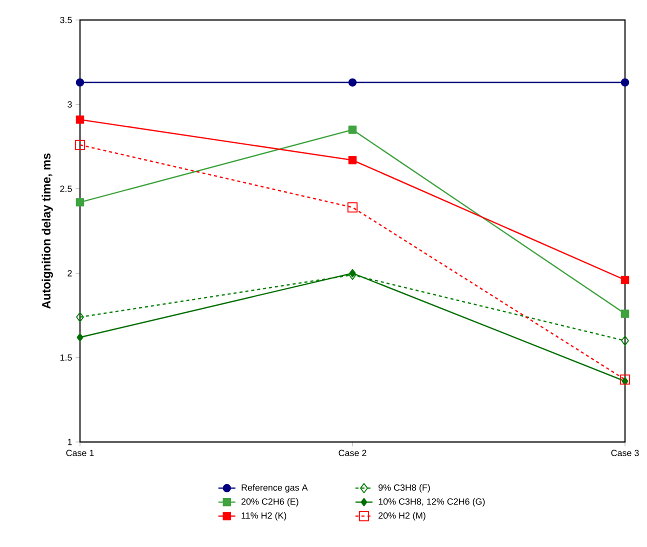 The width and height of the screenshot is (647, 547). What do you see at coordinates (402, 516) in the screenshot?
I see `legend-label: 20% H2 (M)` at bounding box center [402, 516].